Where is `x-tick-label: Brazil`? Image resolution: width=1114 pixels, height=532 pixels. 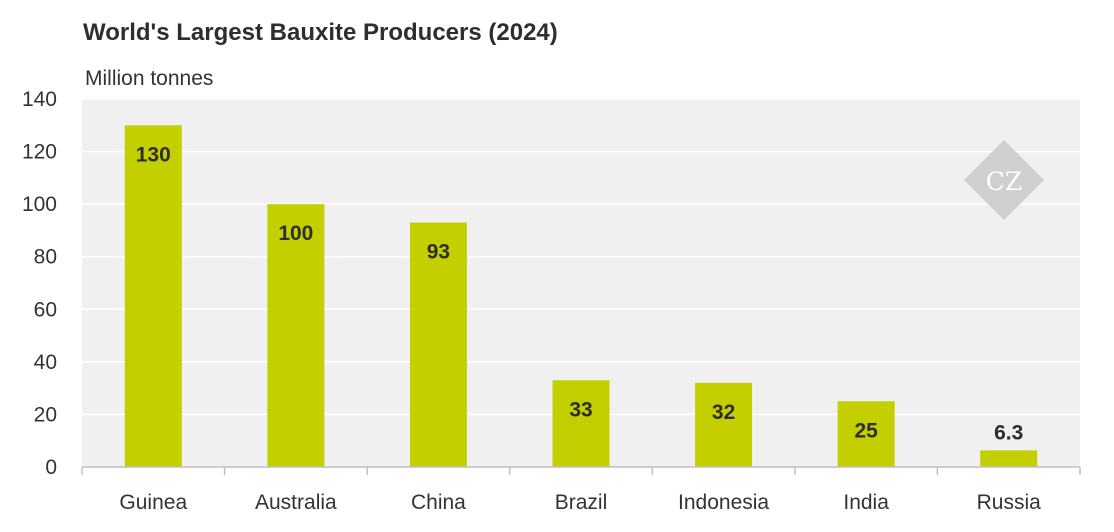 x-tick-label: Brazil is located at coordinates (581, 502).